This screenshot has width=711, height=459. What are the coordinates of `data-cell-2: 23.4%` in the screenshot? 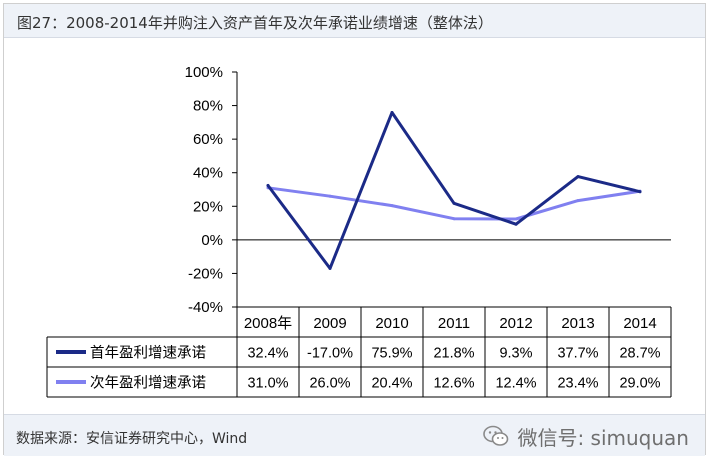 It's located at (577, 384).